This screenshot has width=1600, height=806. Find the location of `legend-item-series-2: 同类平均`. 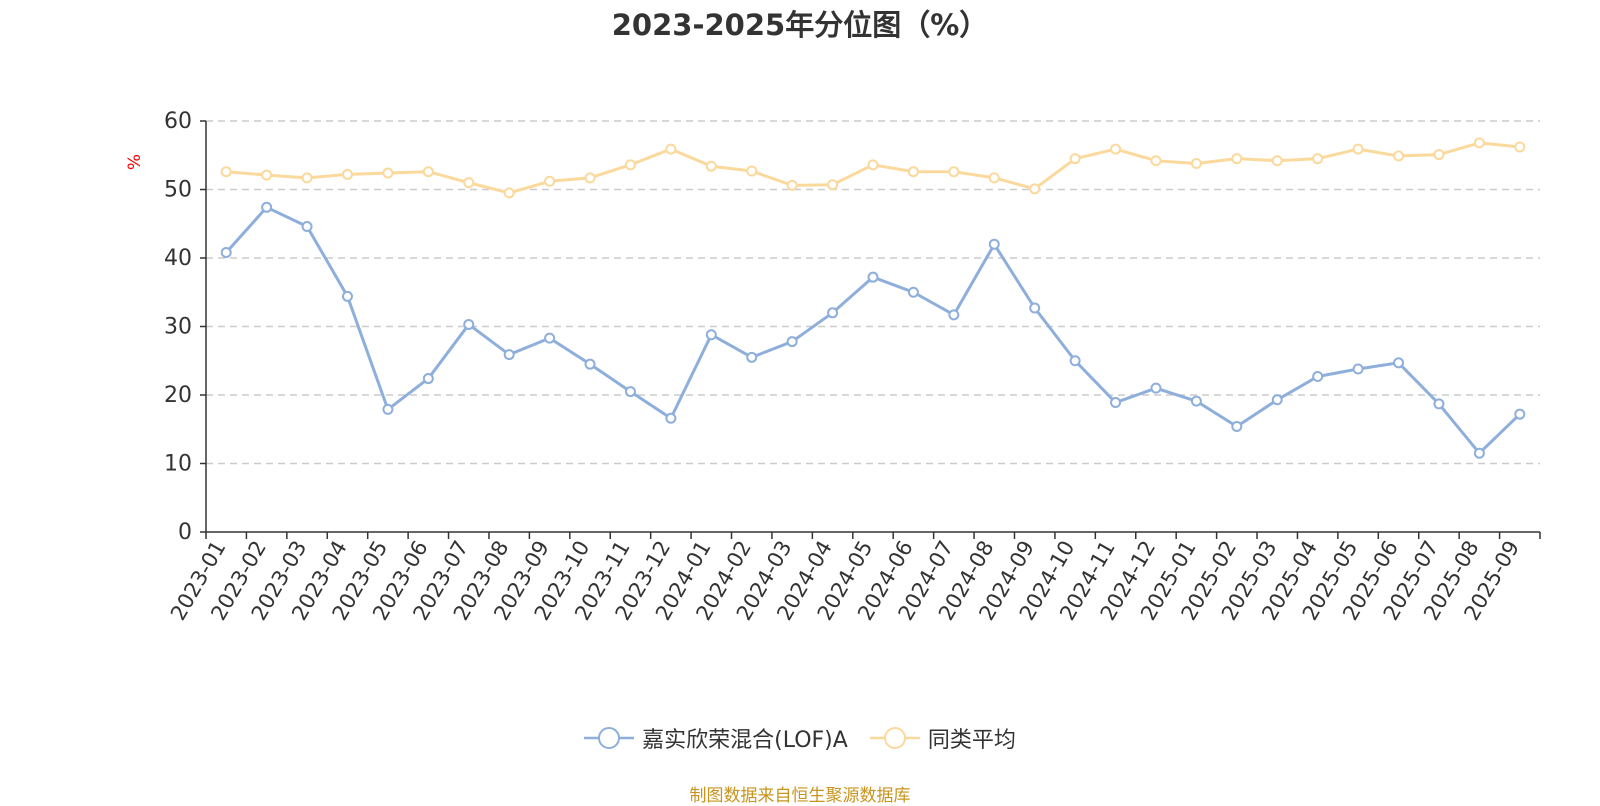

legend-item-series-2: 同类平均 is located at coordinates (942, 738).